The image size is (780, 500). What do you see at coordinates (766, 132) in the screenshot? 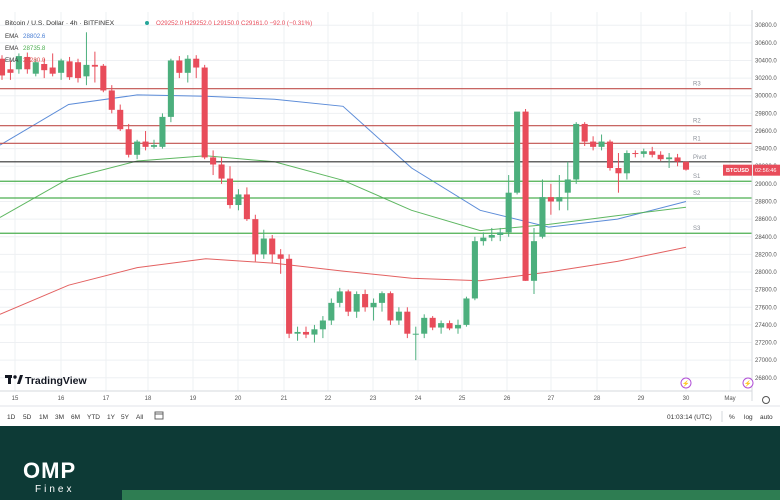
I see `price-tick-label: 29600.0` at bounding box center [766, 132].